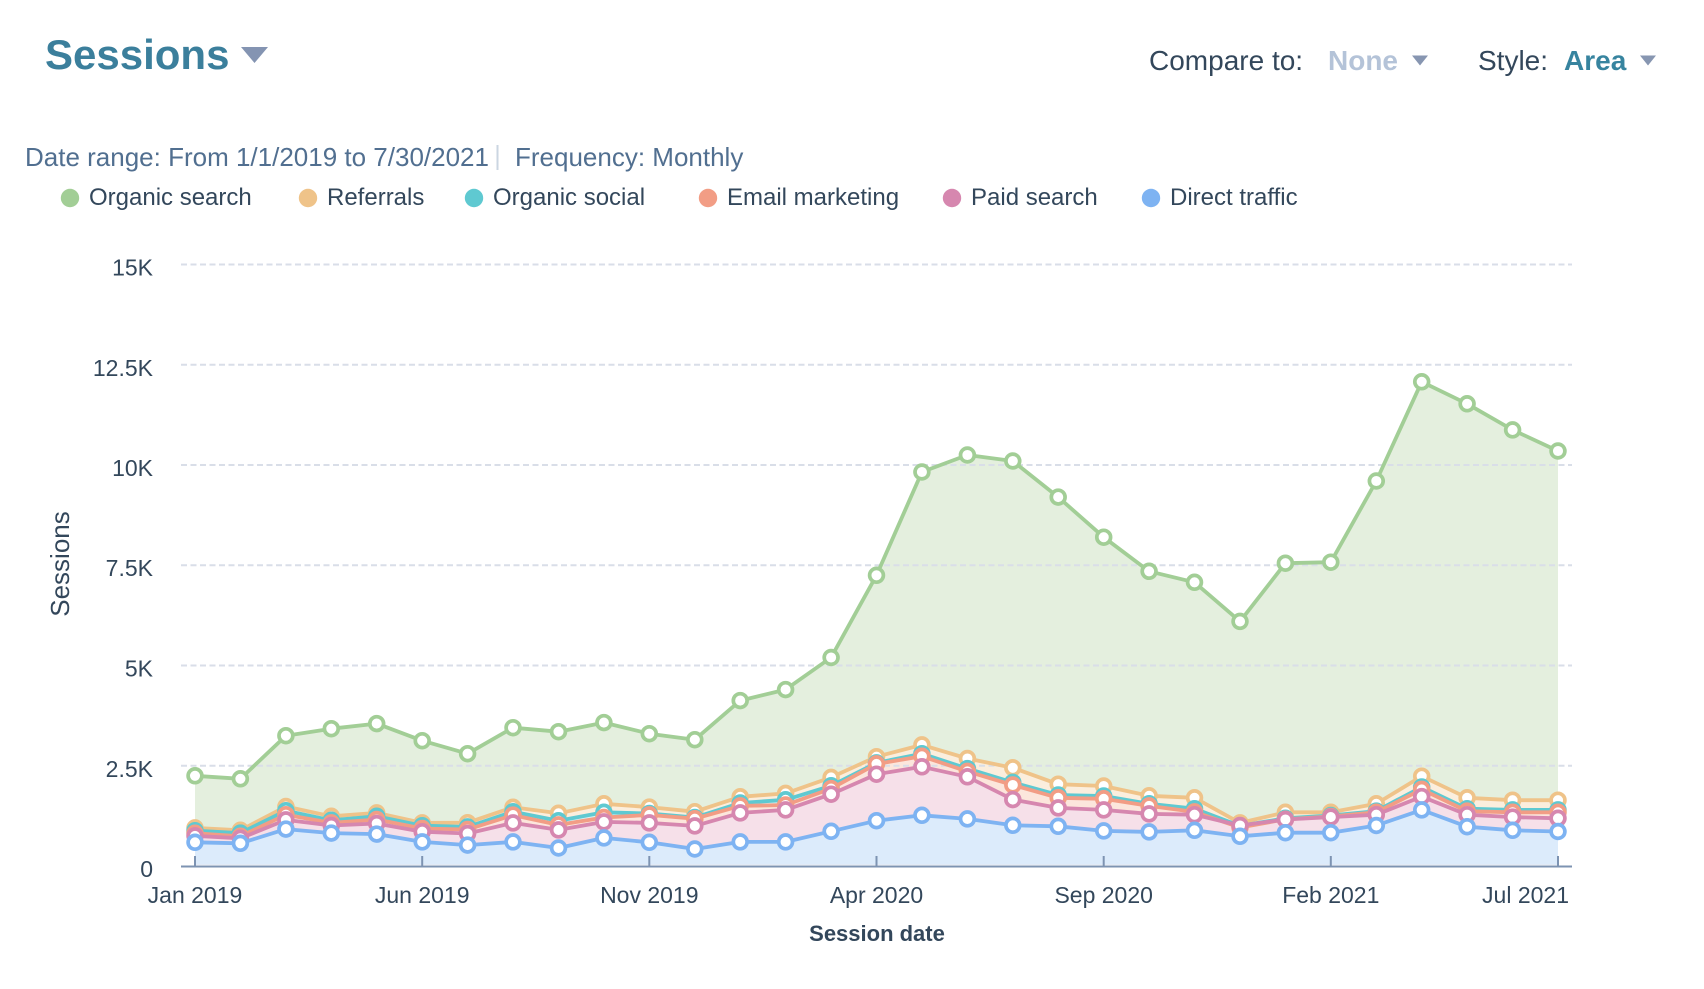 This screenshot has height=989, width=1704. What do you see at coordinates (130, 769) in the screenshot?
I see `svg-text: 2.5K` at bounding box center [130, 769].